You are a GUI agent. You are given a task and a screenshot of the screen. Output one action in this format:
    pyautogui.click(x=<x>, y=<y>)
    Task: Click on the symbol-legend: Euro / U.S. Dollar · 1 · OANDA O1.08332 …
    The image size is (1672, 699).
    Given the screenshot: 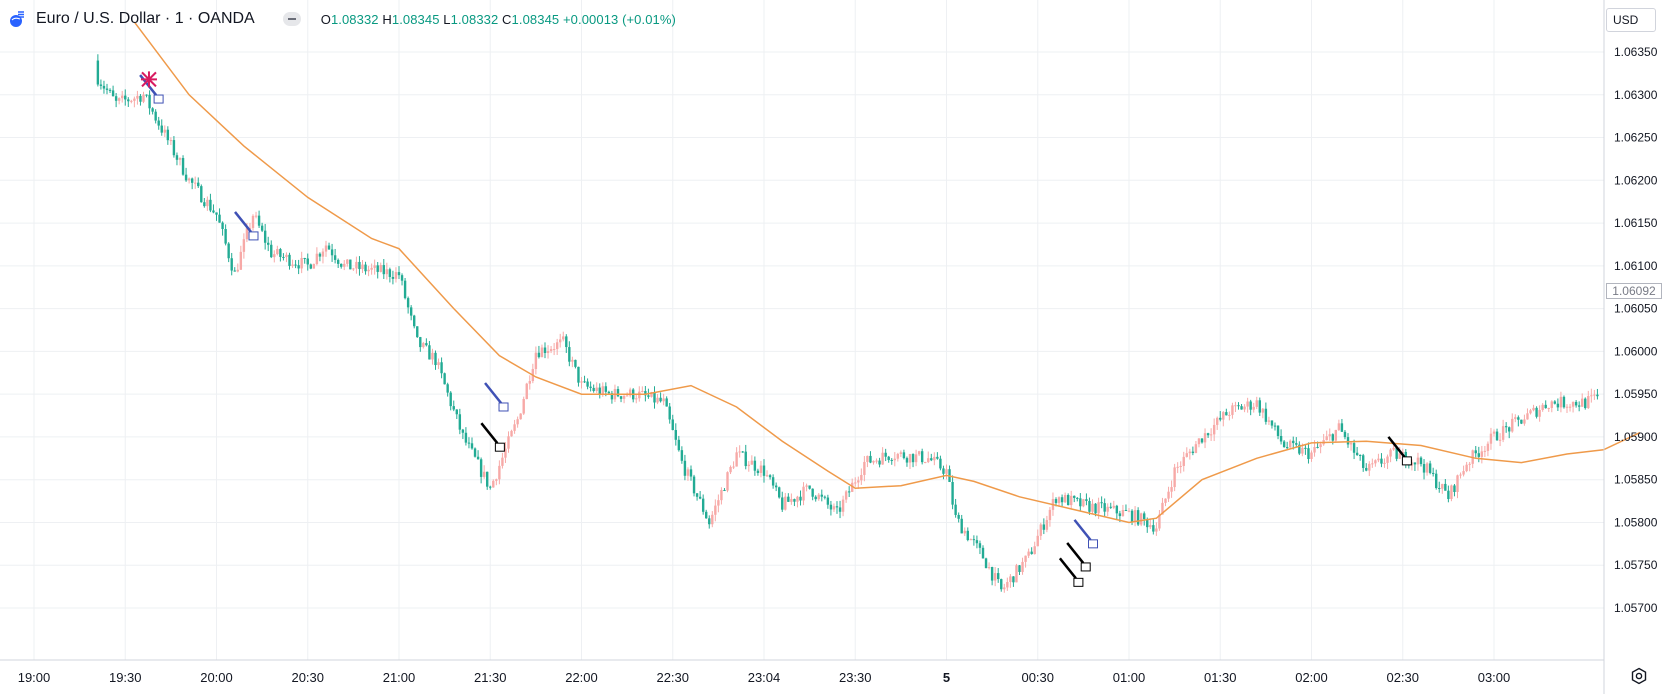 What is the action you would take?
    pyautogui.click(x=342, y=19)
    